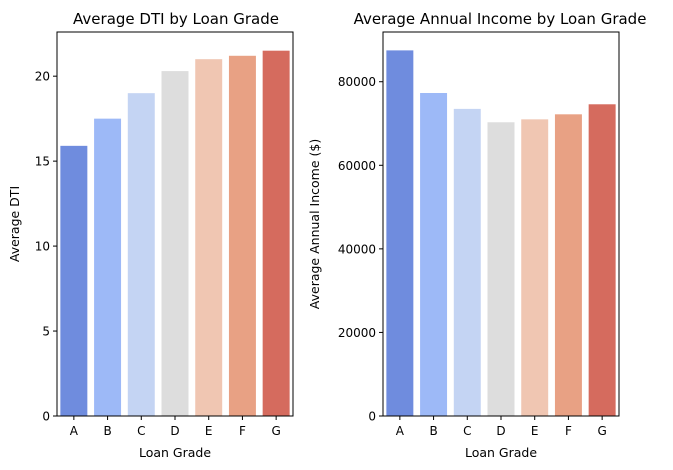  I want to click on y-tick-label: 80000, so click(357, 82).